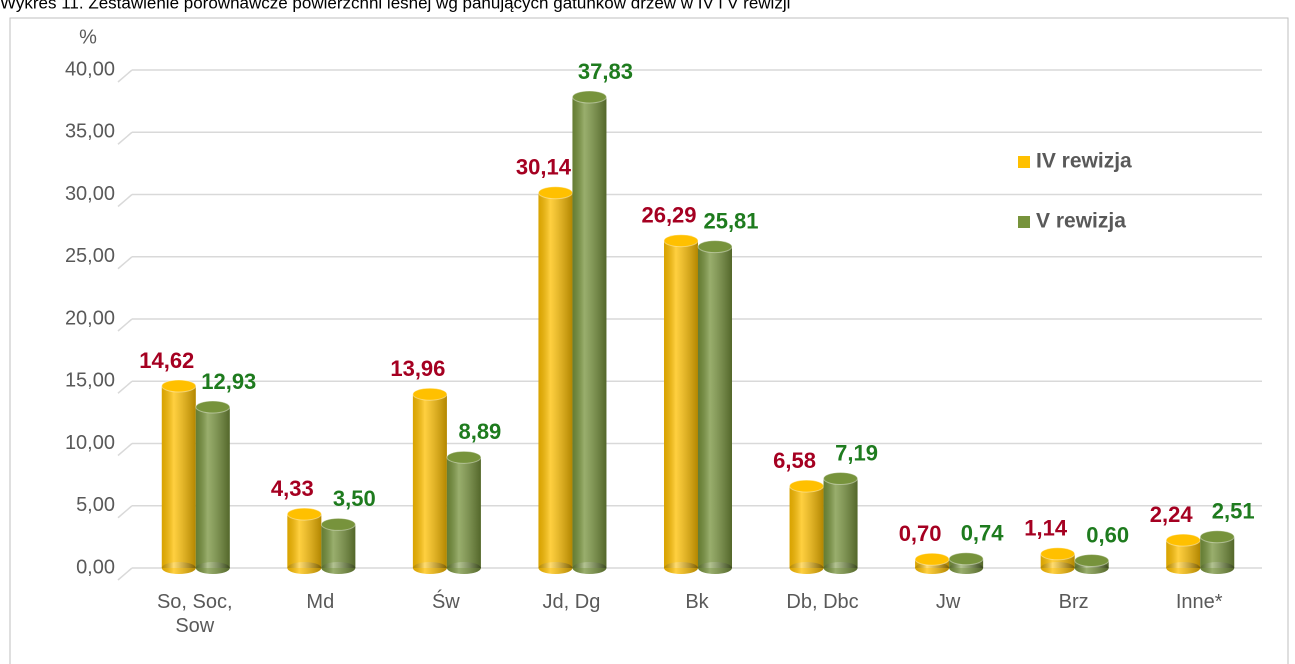 Image resolution: width=1295 pixels, height=664 pixels. I want to click on x-tick-label: Św, so click(445, 602).